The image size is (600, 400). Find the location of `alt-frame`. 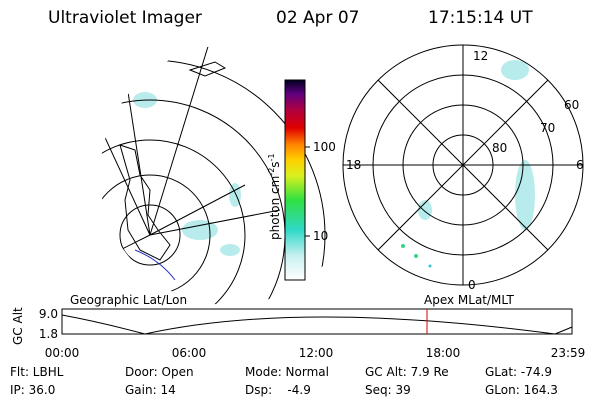

alt-frame is located at coordinates (317, 321).